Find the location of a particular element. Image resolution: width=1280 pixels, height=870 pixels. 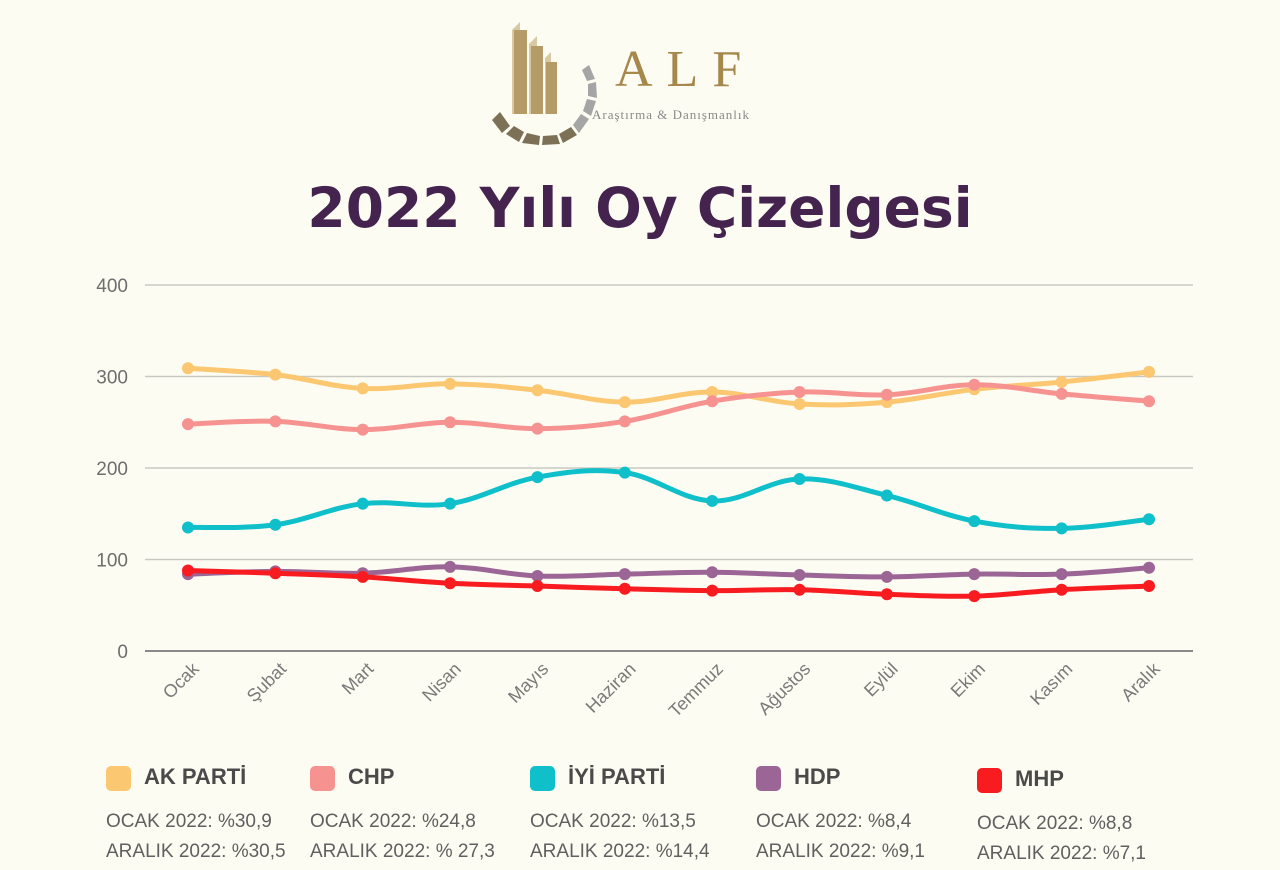

brand-name: ALF is located at coordinates (685, 69).